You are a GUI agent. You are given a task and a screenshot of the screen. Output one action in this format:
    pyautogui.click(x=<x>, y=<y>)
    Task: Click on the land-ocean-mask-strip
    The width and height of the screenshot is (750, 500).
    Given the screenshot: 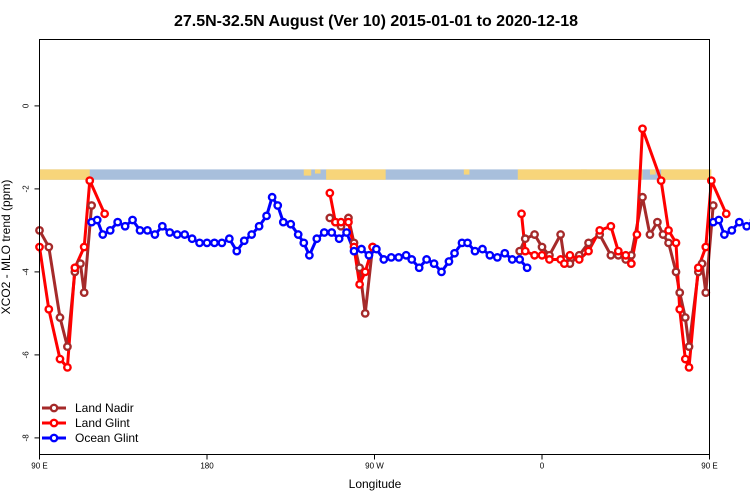 What is the action you would take?
    pyautogui.click(x=375, y=174)
    